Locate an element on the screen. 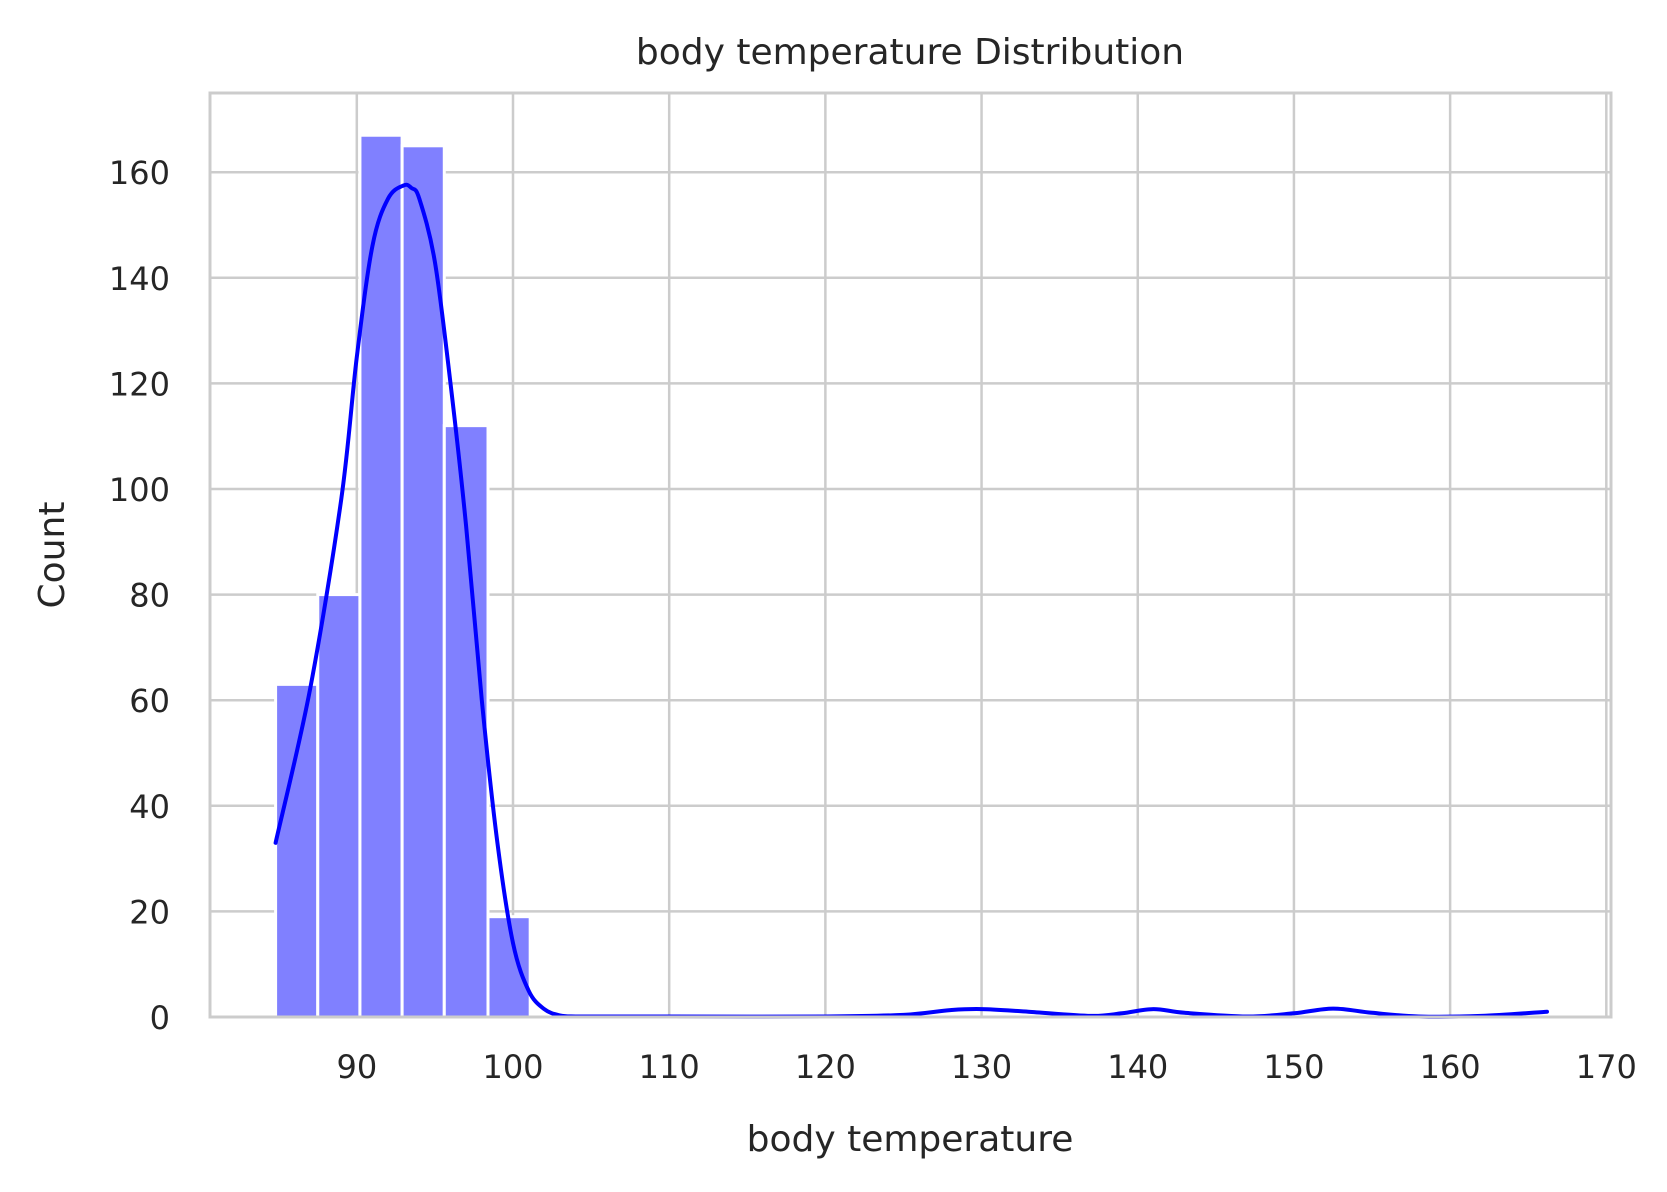 Image resolution: width=1667 pixels, height=1192 pixels. y-tick-label: 100 is located at coordinates (139, 490).